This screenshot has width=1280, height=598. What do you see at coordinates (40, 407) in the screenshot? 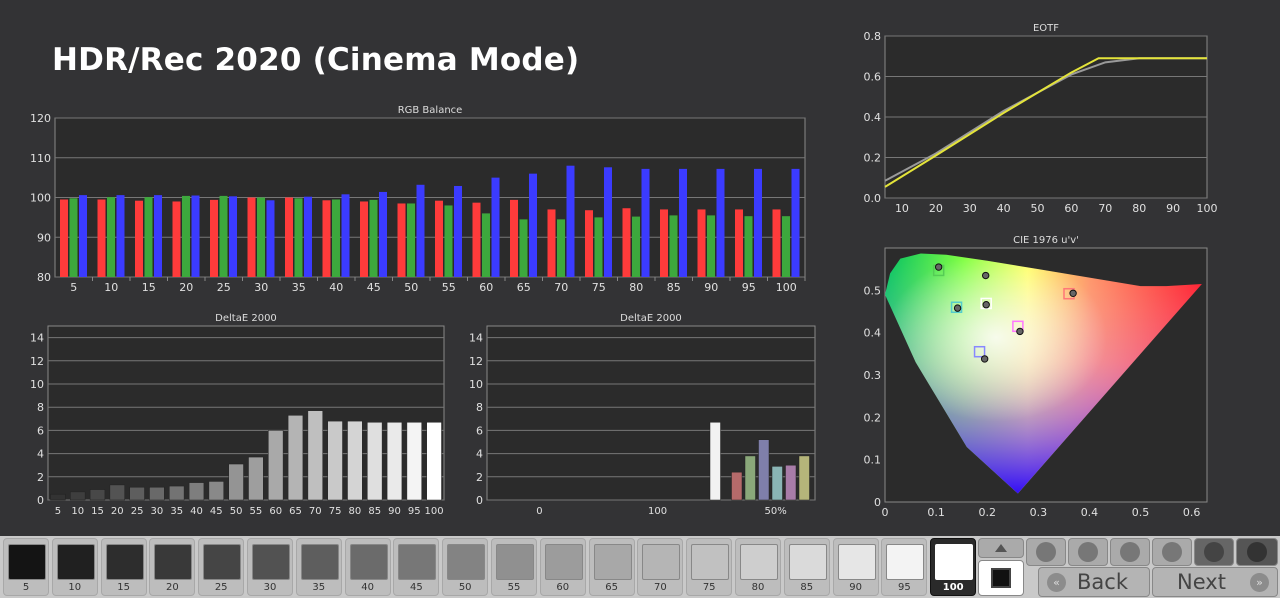
I see `y-tick-label: 8` at bounding box center [40, 407].